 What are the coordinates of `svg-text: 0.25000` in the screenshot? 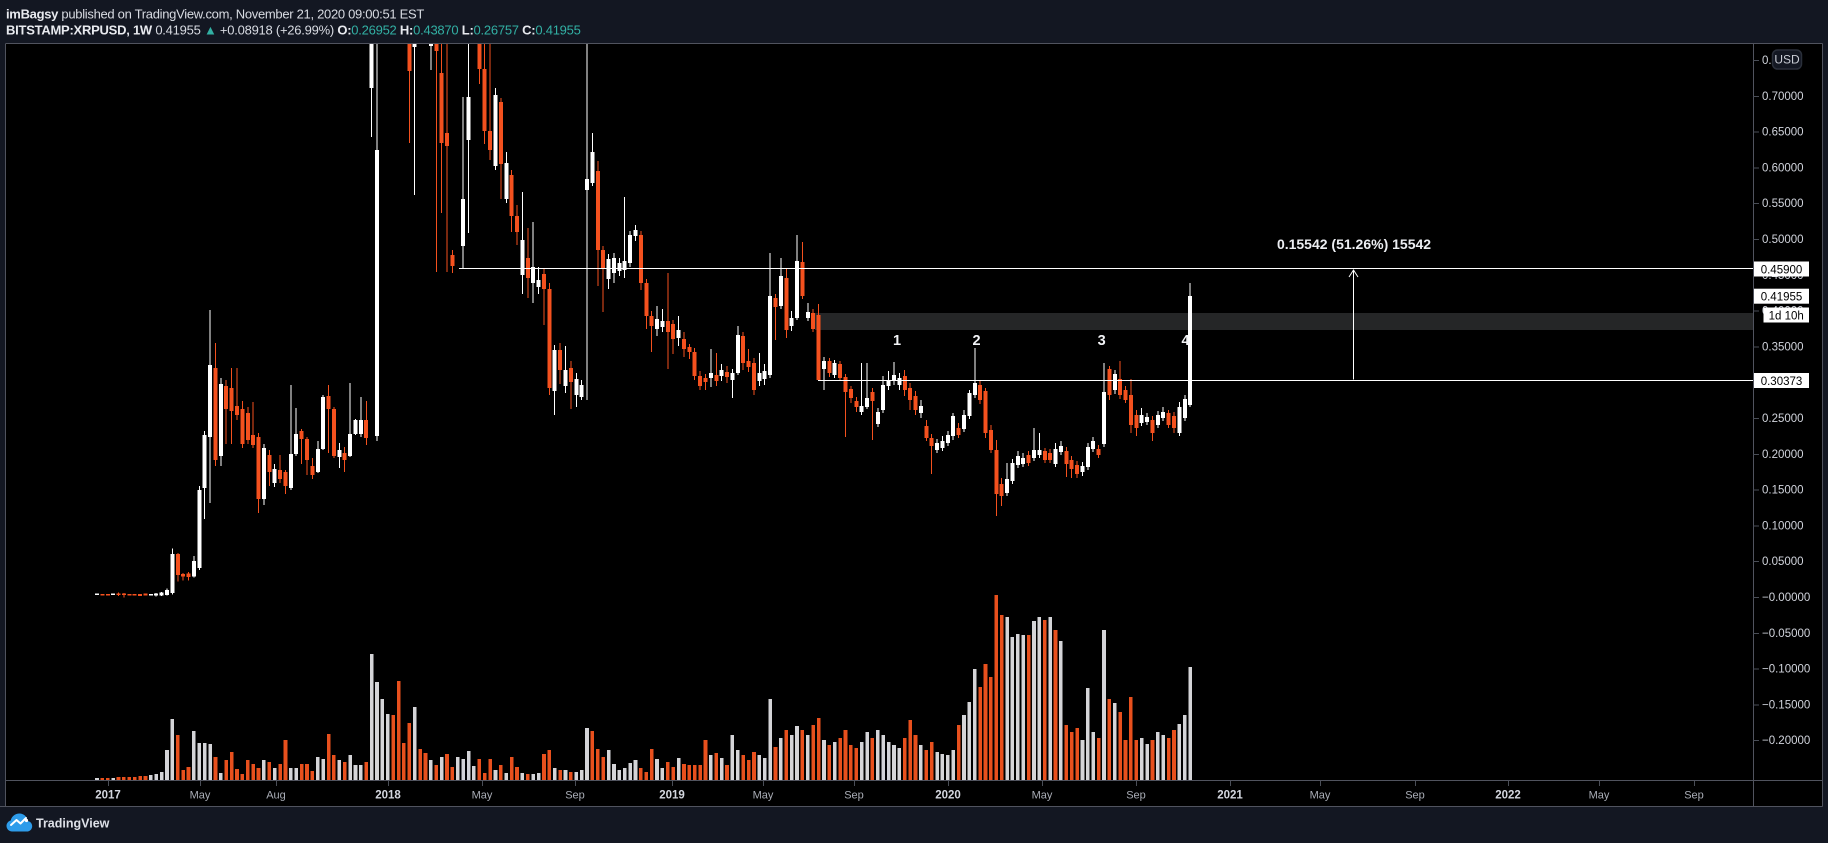 It's located at (1783, 419).